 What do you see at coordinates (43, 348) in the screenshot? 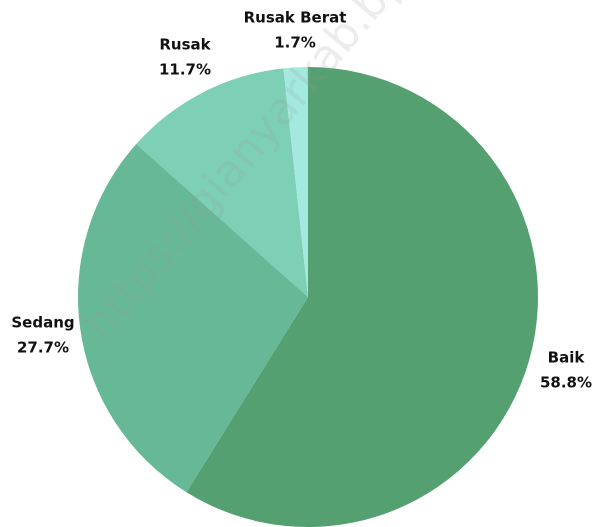
I see `slice-value: 27.7%` at bounding box center [43, 348].